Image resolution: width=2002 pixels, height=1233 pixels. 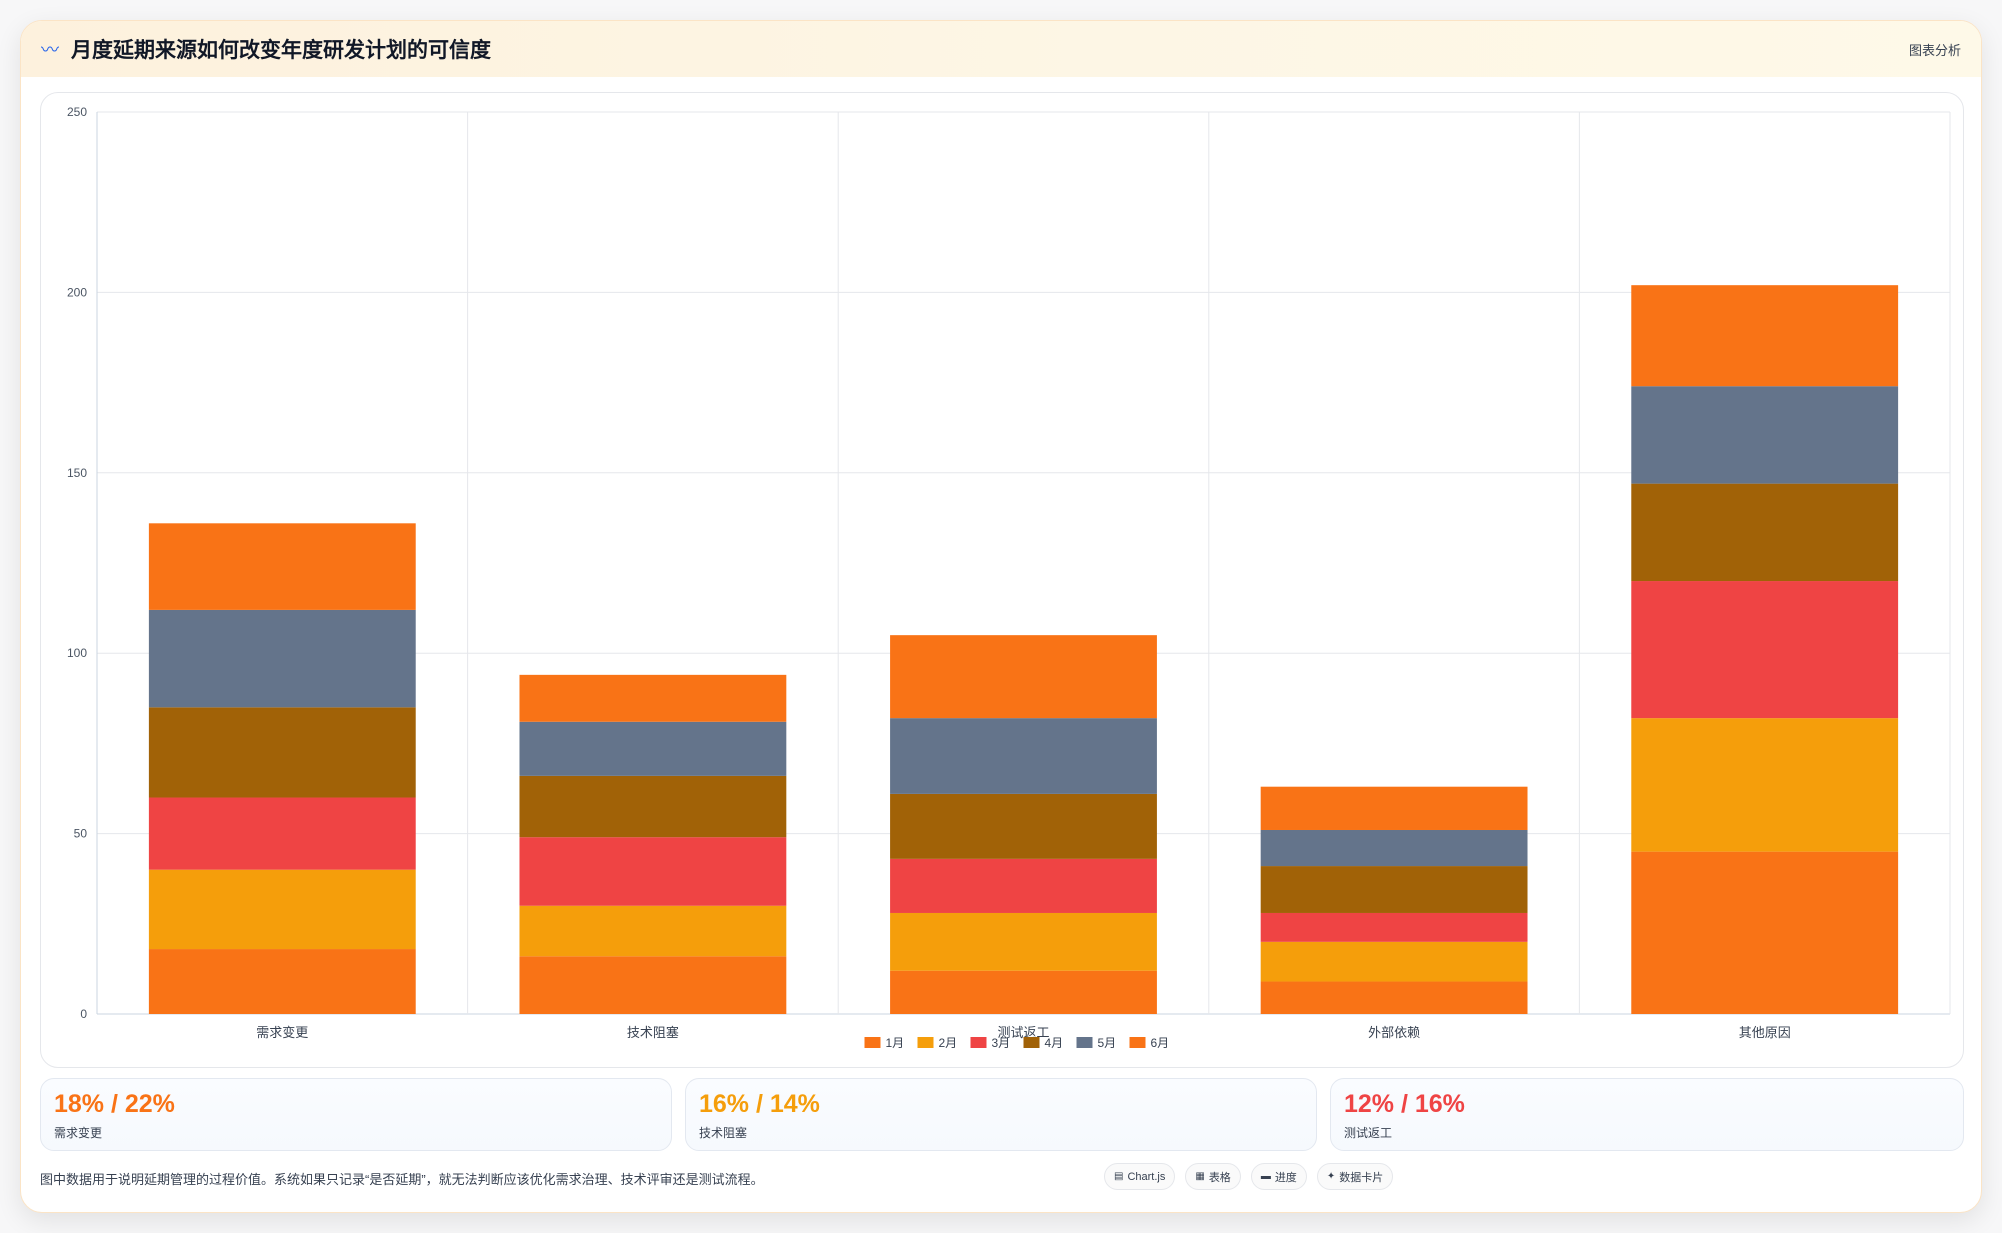 What do you see at coordinates (1001, 1114) in the screenshot?
I see `stat-card-tech-block: 16% / 14% 技术阻塞` at bounding box center [1001, 1114].